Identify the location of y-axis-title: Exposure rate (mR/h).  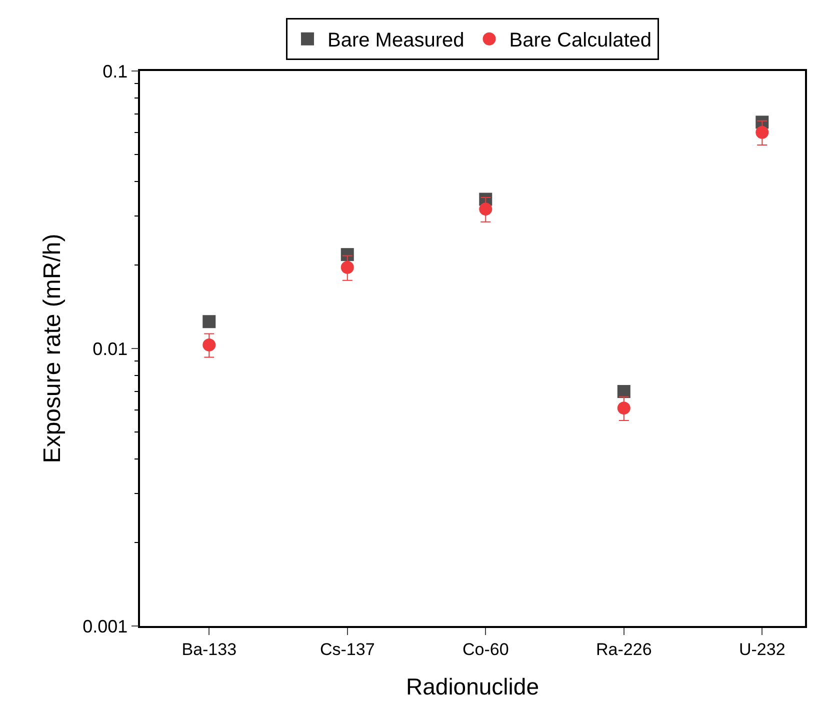
(52, 349).